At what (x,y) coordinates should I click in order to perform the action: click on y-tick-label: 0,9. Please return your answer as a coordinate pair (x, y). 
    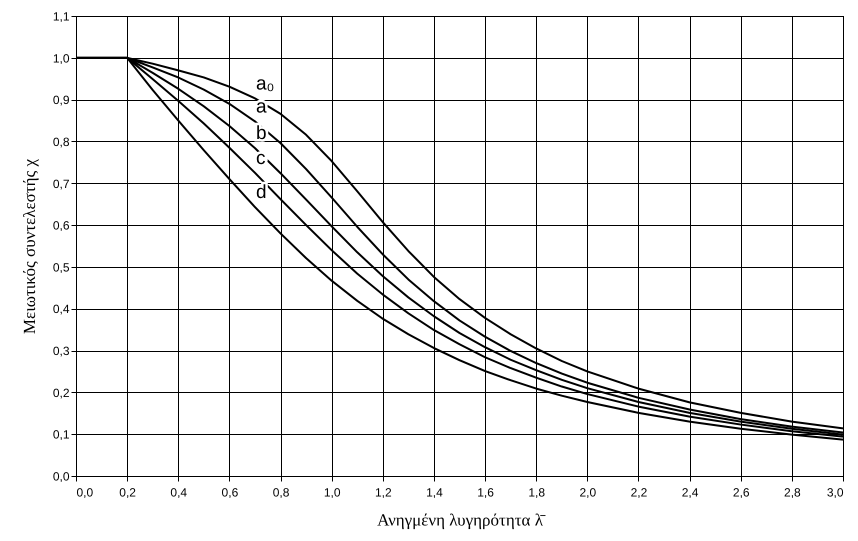
    Looking at the image, I should click on (61, 100).